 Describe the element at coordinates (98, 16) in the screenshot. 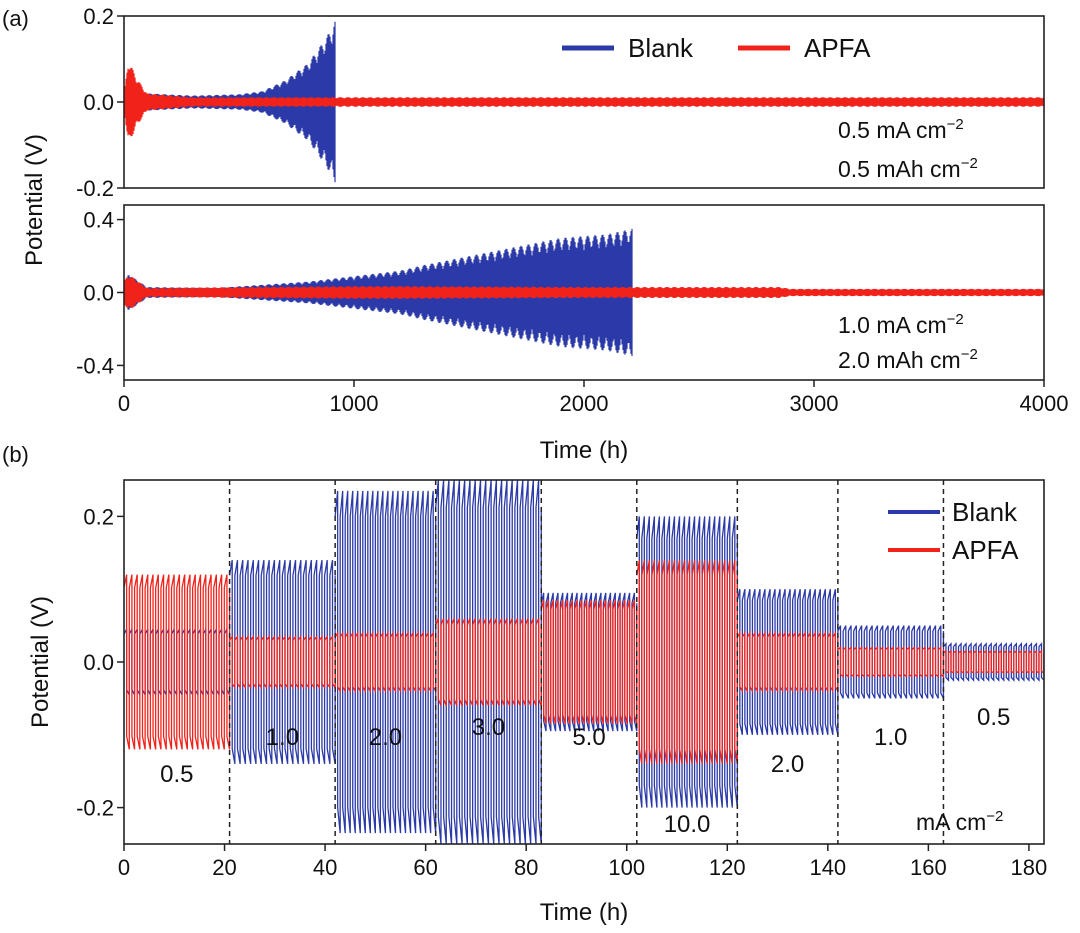

I see `panel-a1-ytick-label-0: 0.2` at that location.